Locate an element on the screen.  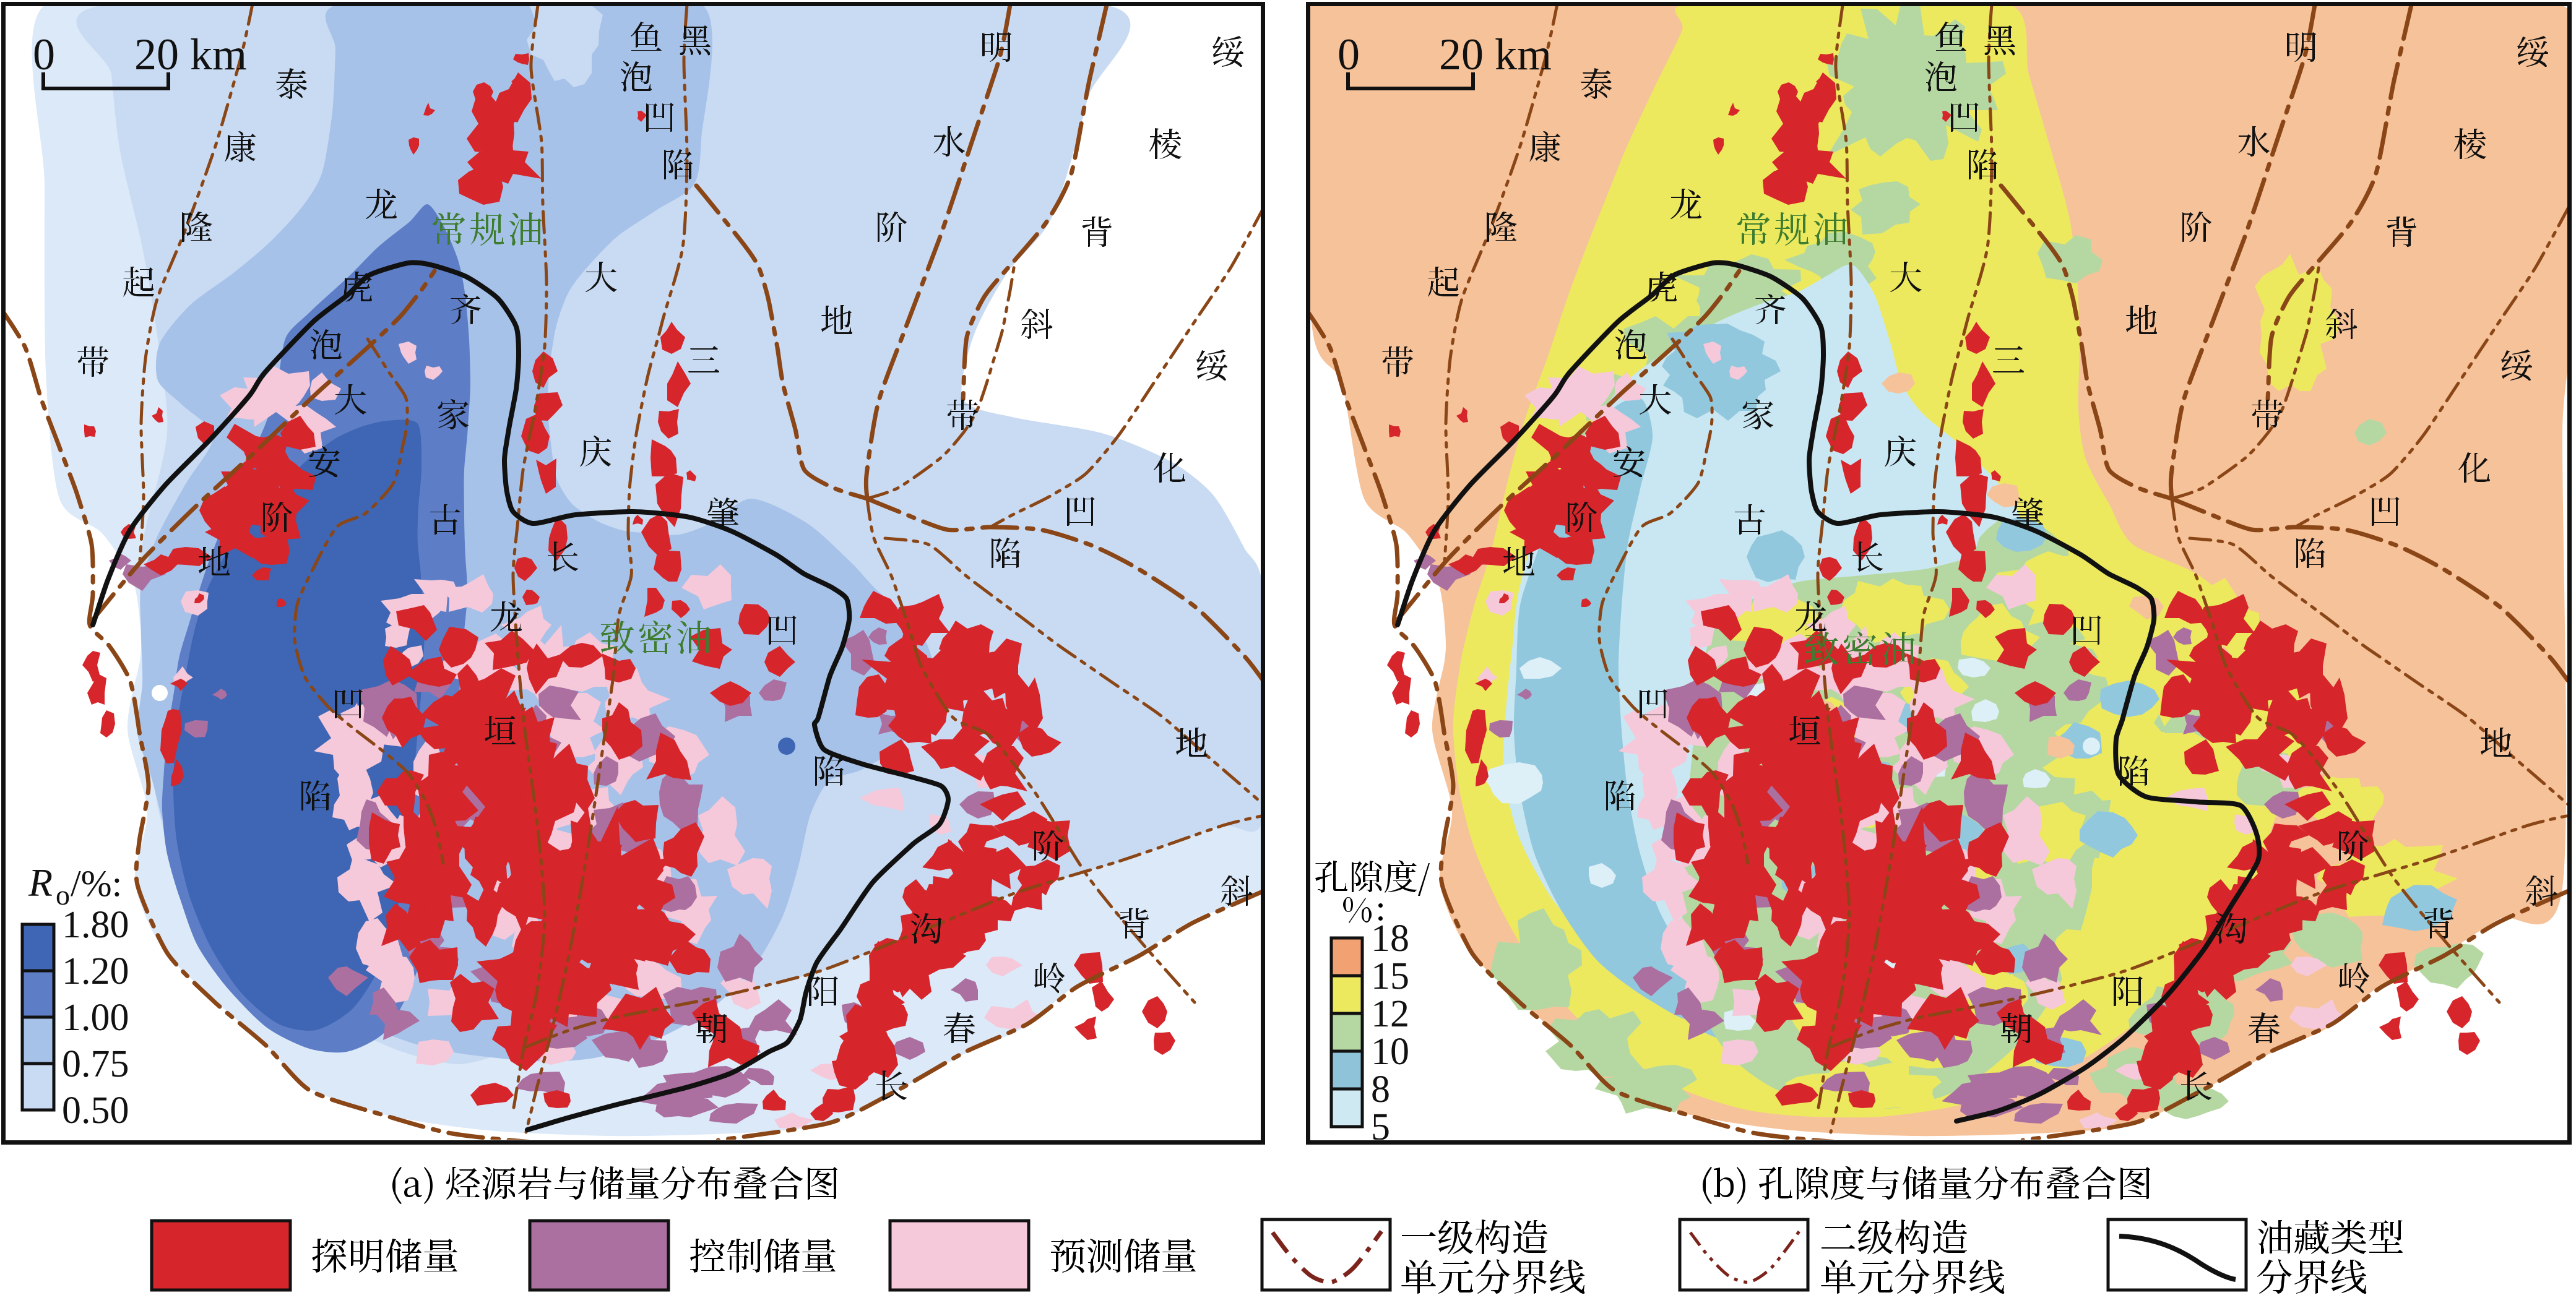
svg-text: R is located at coordinates (40, 883).